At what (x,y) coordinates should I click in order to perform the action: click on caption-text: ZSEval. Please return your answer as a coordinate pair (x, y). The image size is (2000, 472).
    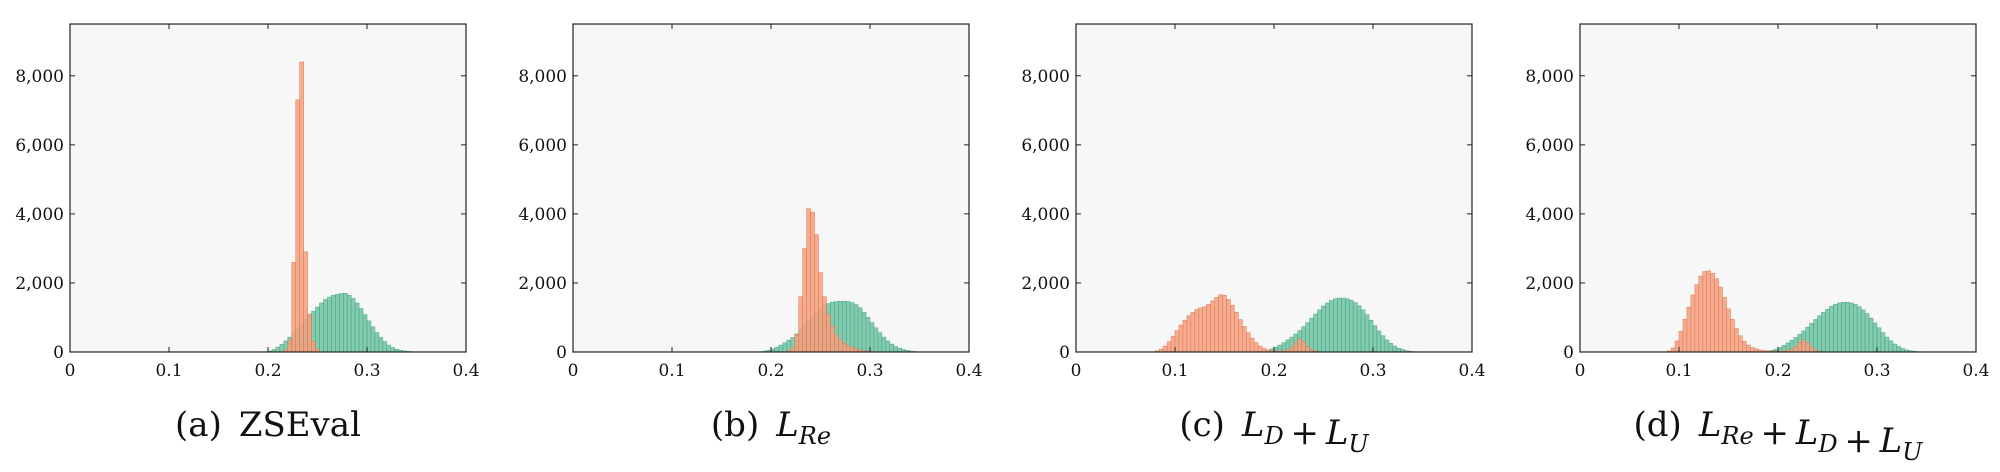
    Looking at the image, I should click on (300, 425).